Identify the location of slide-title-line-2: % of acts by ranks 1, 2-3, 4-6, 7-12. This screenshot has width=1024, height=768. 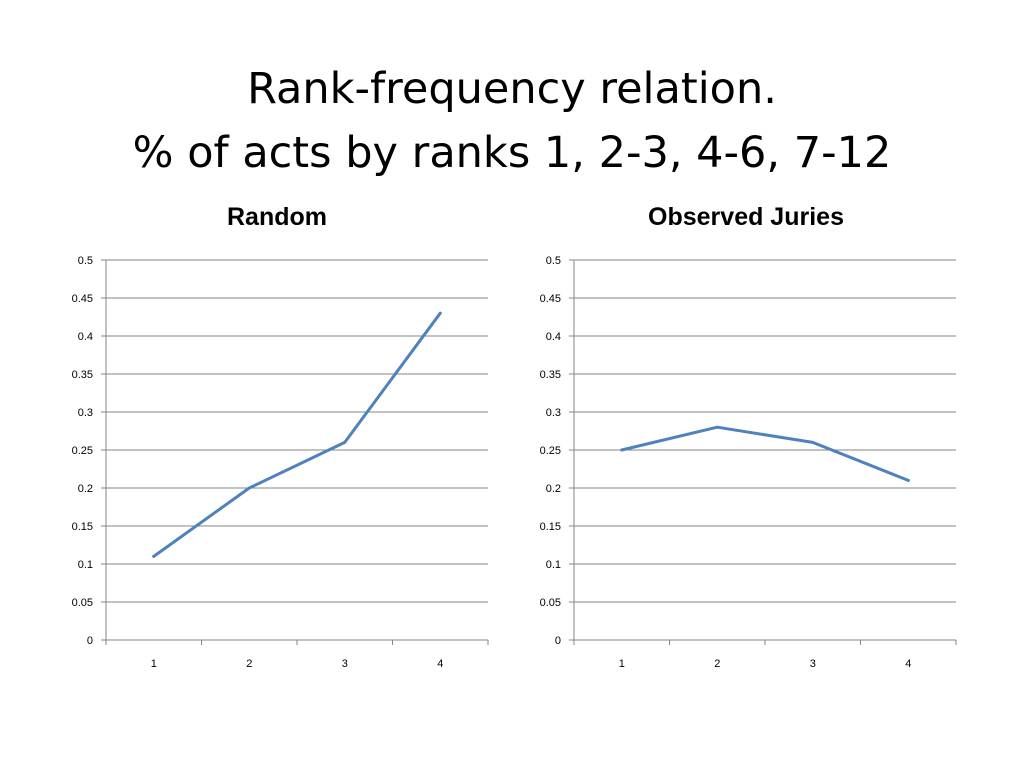
(512, 152).